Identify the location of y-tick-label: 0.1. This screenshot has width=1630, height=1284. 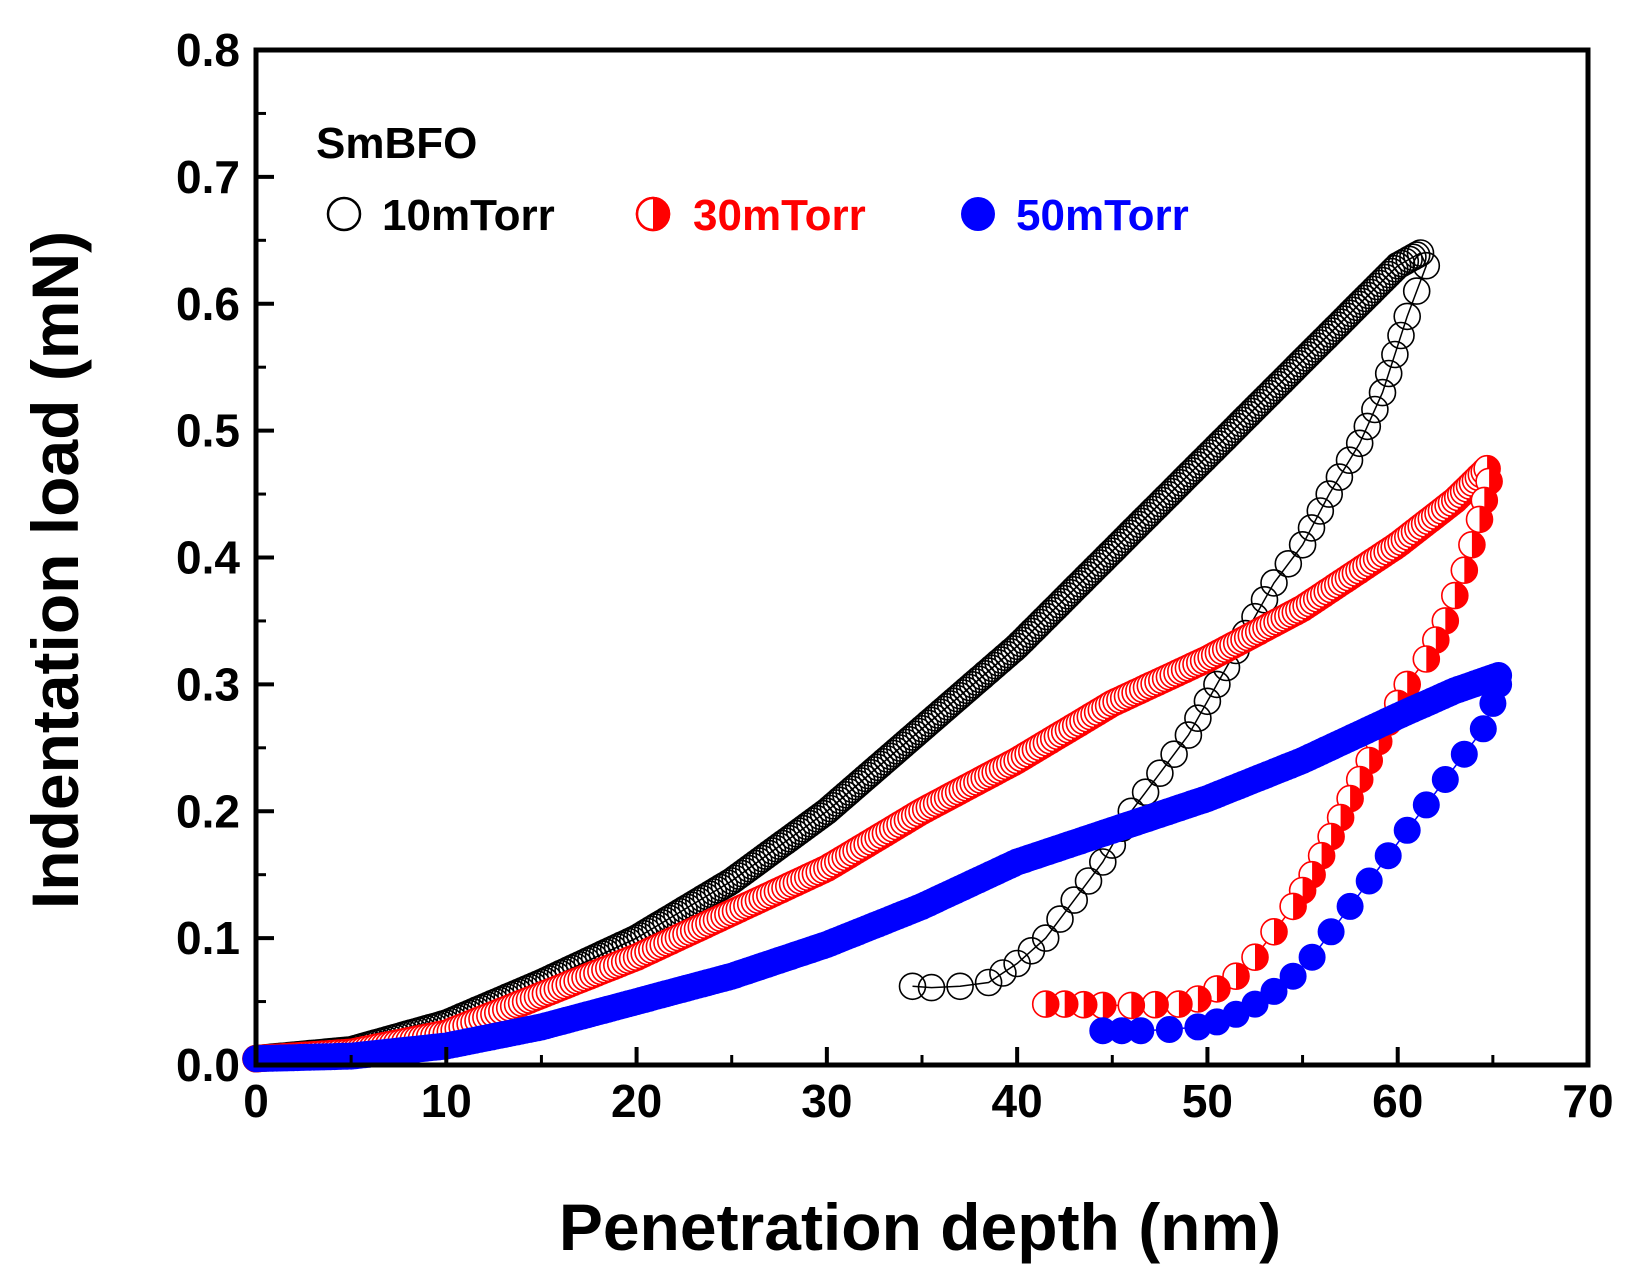
(208, 938).